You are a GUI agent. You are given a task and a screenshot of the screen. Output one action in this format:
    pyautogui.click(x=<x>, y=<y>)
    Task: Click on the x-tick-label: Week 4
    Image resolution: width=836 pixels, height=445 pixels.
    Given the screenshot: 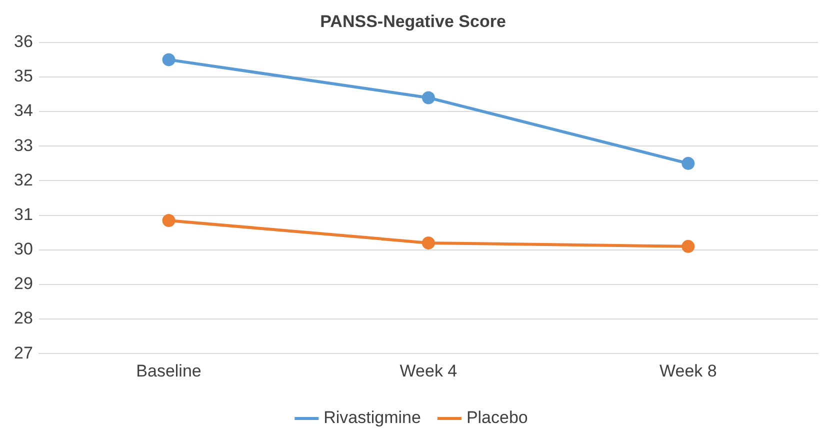 What is the action you would take?
    pyautogui.click(x=429, y=370)
    